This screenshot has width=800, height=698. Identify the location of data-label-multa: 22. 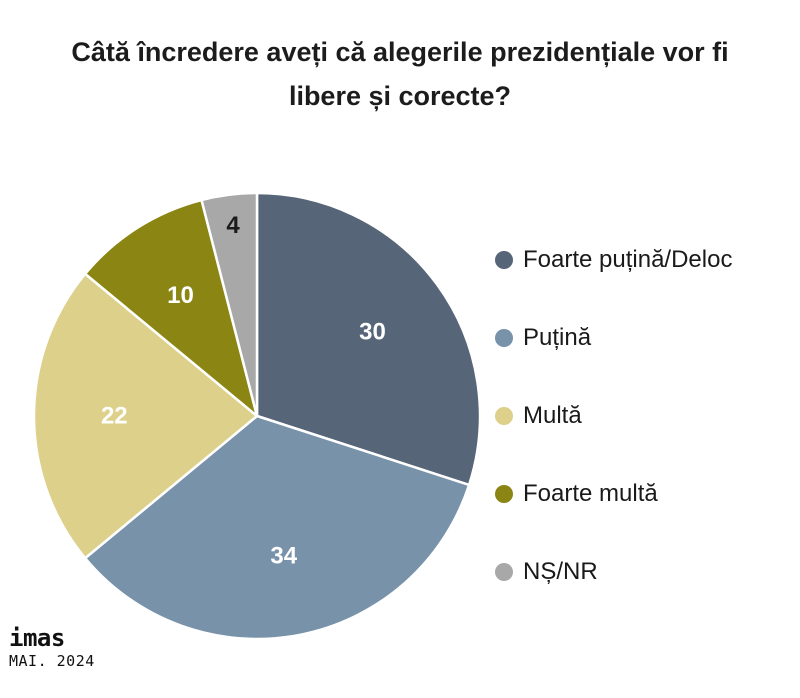
(114, 416).